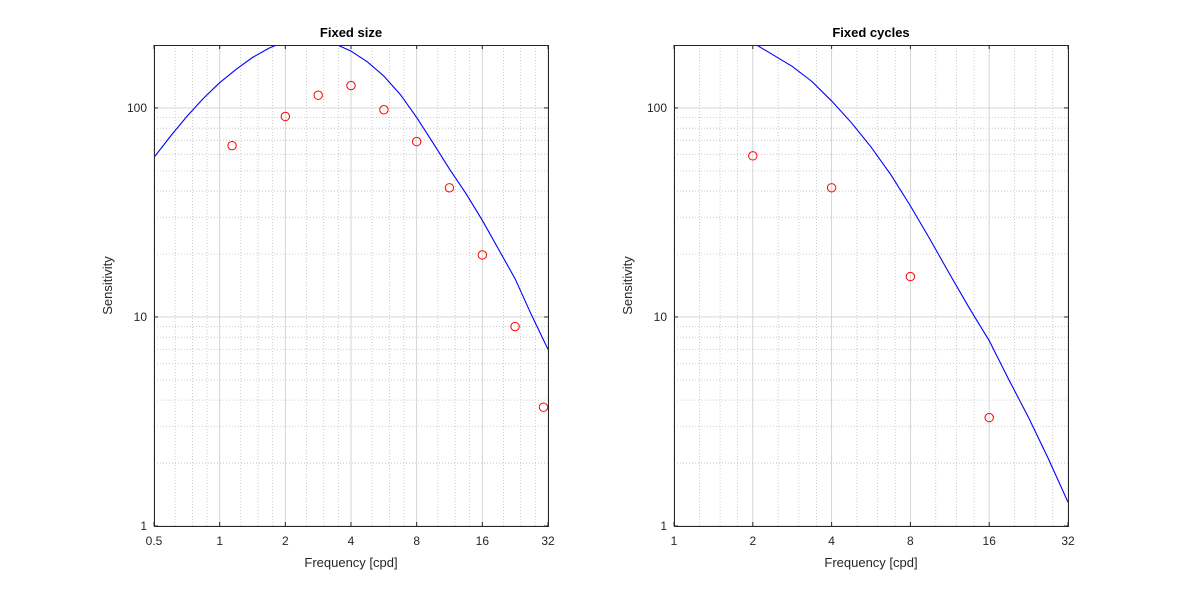 The height and width of the screenshot is (591, 1181). Describe the element at coordinates (870, 562) in the screenshot. I see `x-axis-label-fixed-cycles: Frequency [cpd]` at that location.